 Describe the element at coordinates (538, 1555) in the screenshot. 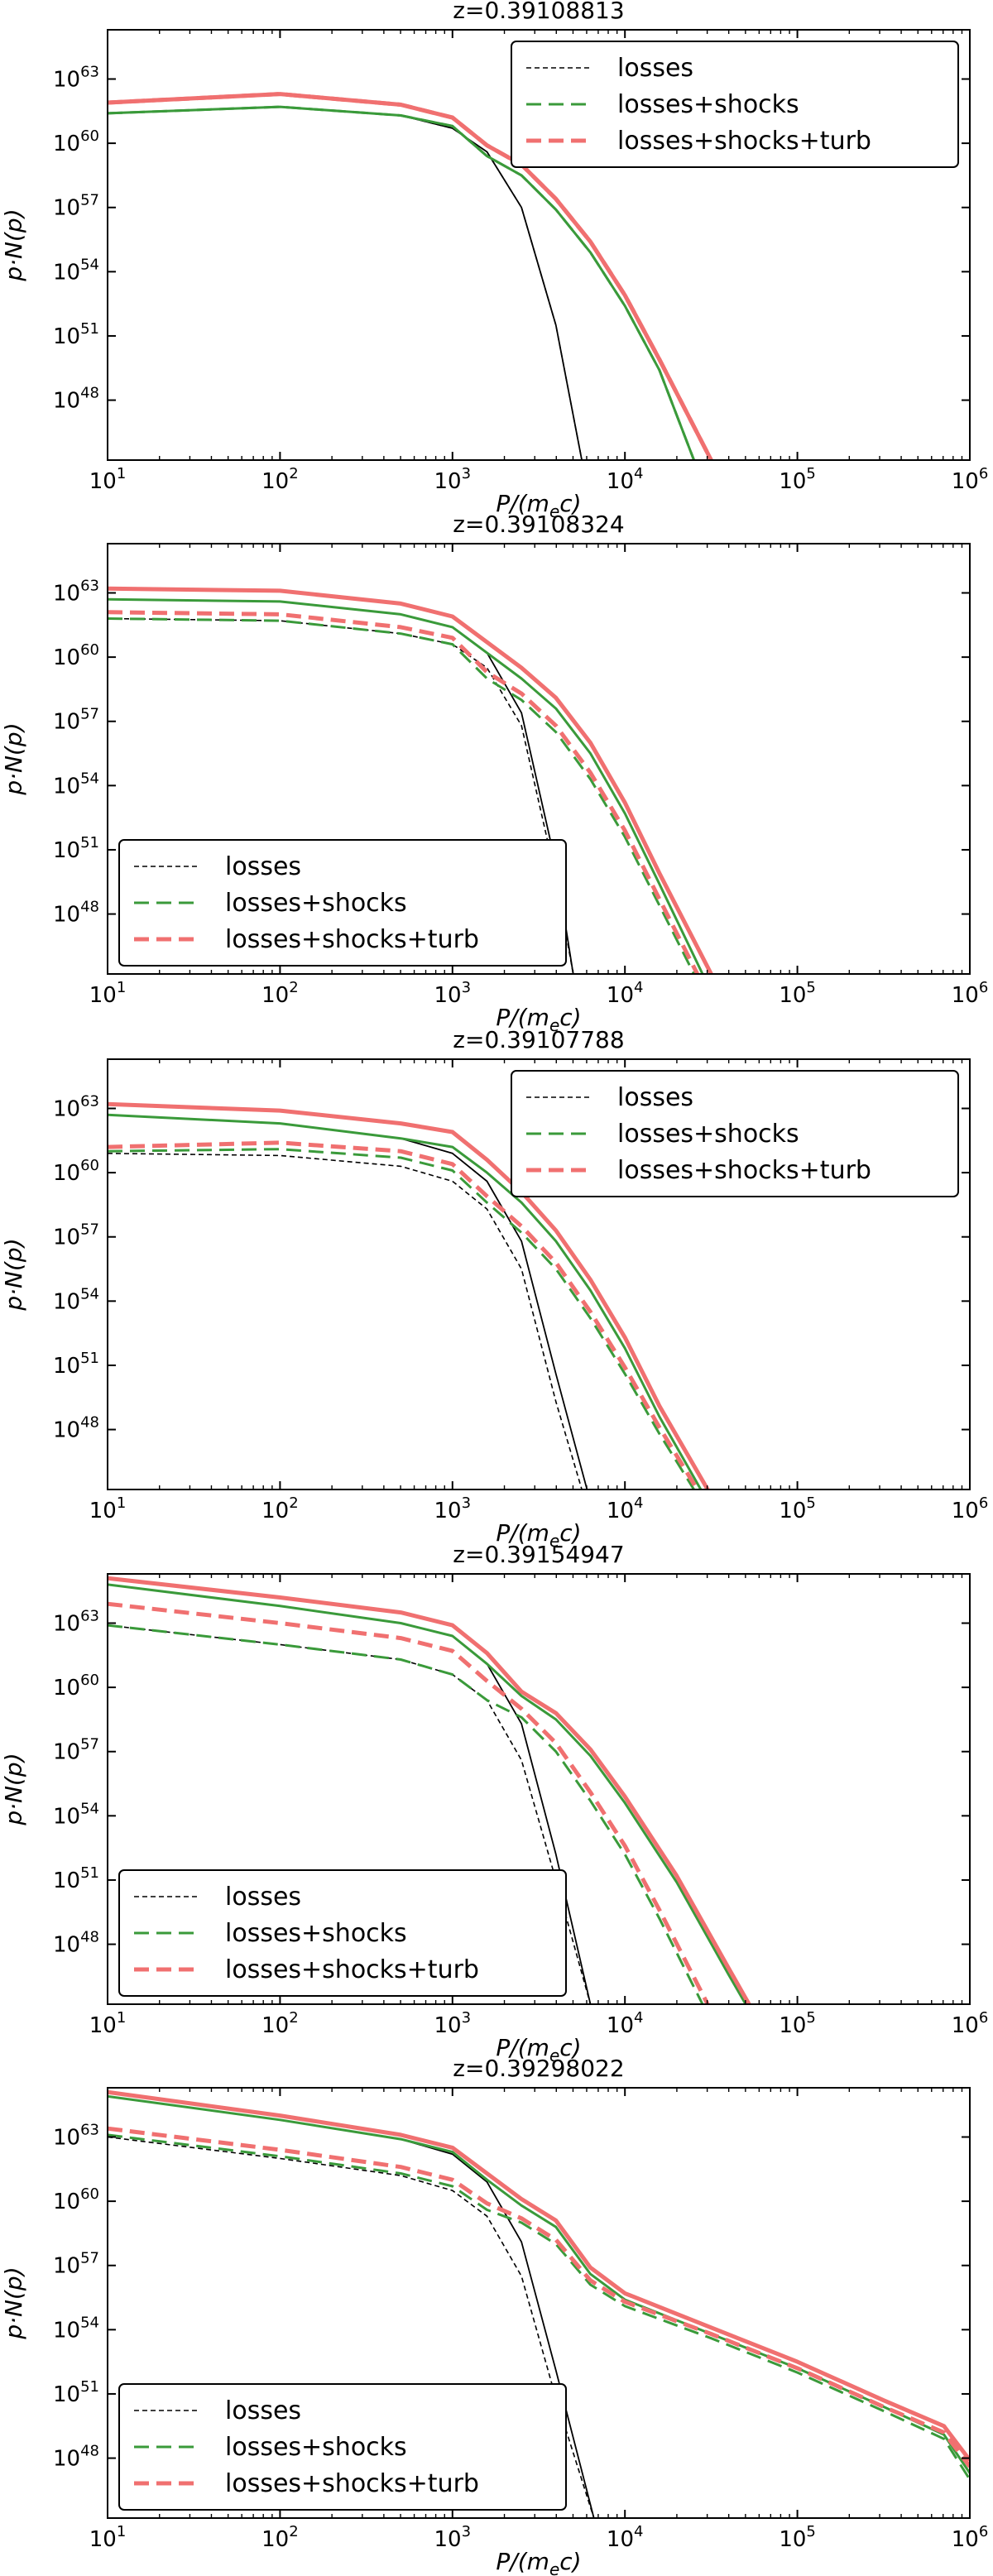

I see `chart-title: z=0.39154947` at that location.